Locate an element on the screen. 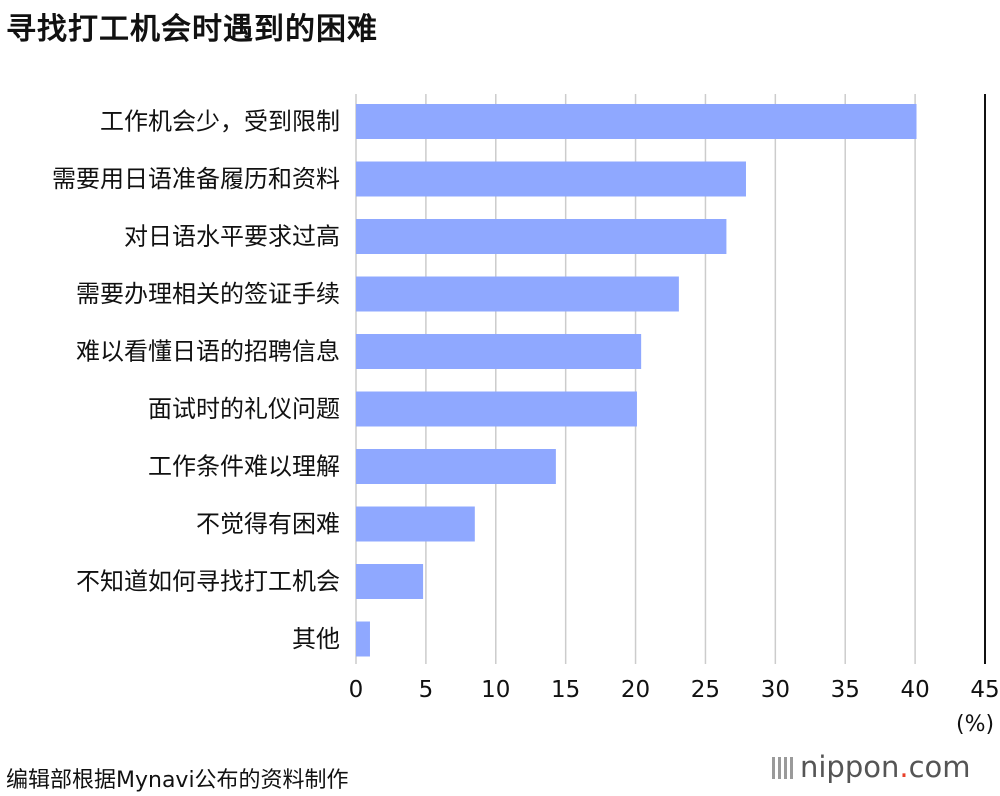 The image size is (1000, 796). x-axis-unit-label: (%) is located at coordinates (975, 724).